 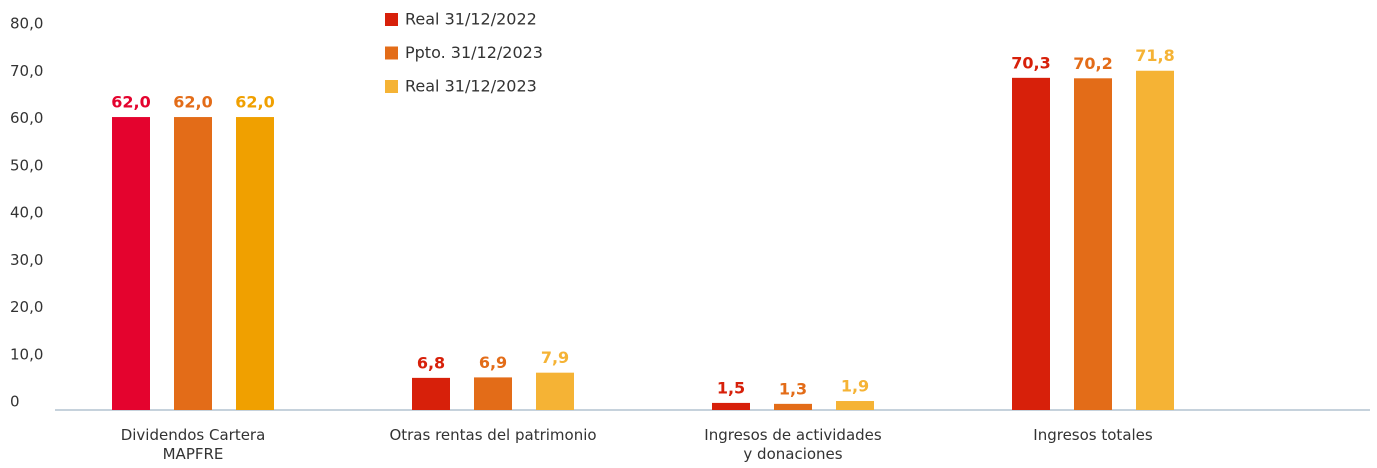 I want to click on legend-label: Real 31/12/2023, so click(x=471, y=86).